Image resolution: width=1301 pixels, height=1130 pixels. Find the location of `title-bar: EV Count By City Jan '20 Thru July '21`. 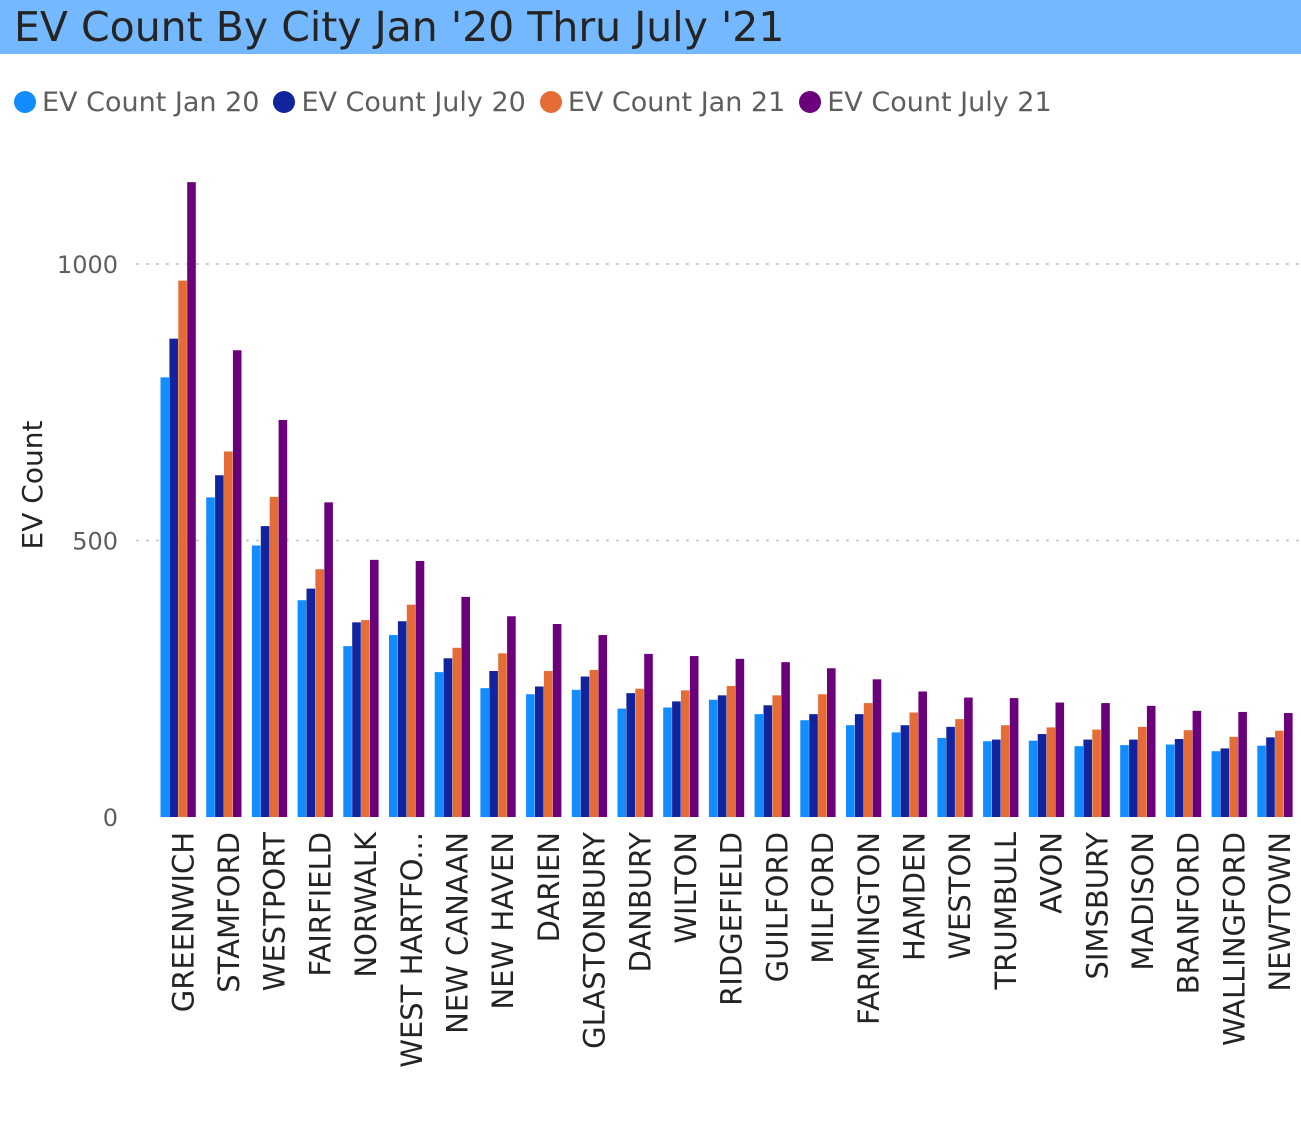

title-bar: EV Count By City Jan '20 Thru July '21 is located at coordinates (650, 27).